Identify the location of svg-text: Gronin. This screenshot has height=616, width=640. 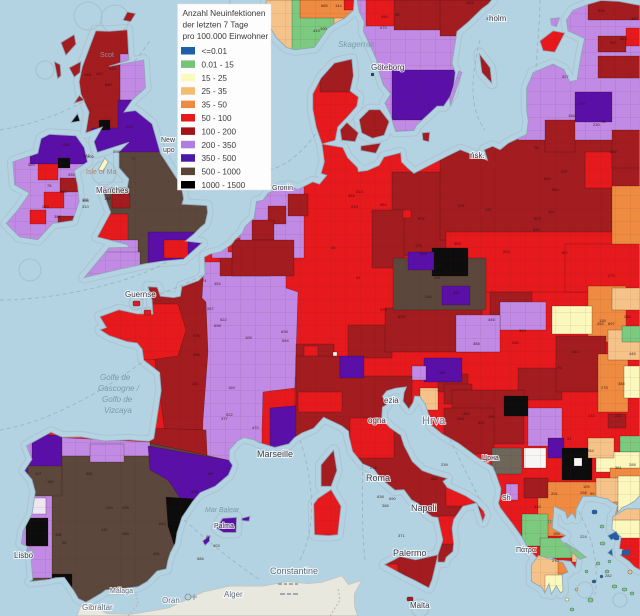
(282, 188).